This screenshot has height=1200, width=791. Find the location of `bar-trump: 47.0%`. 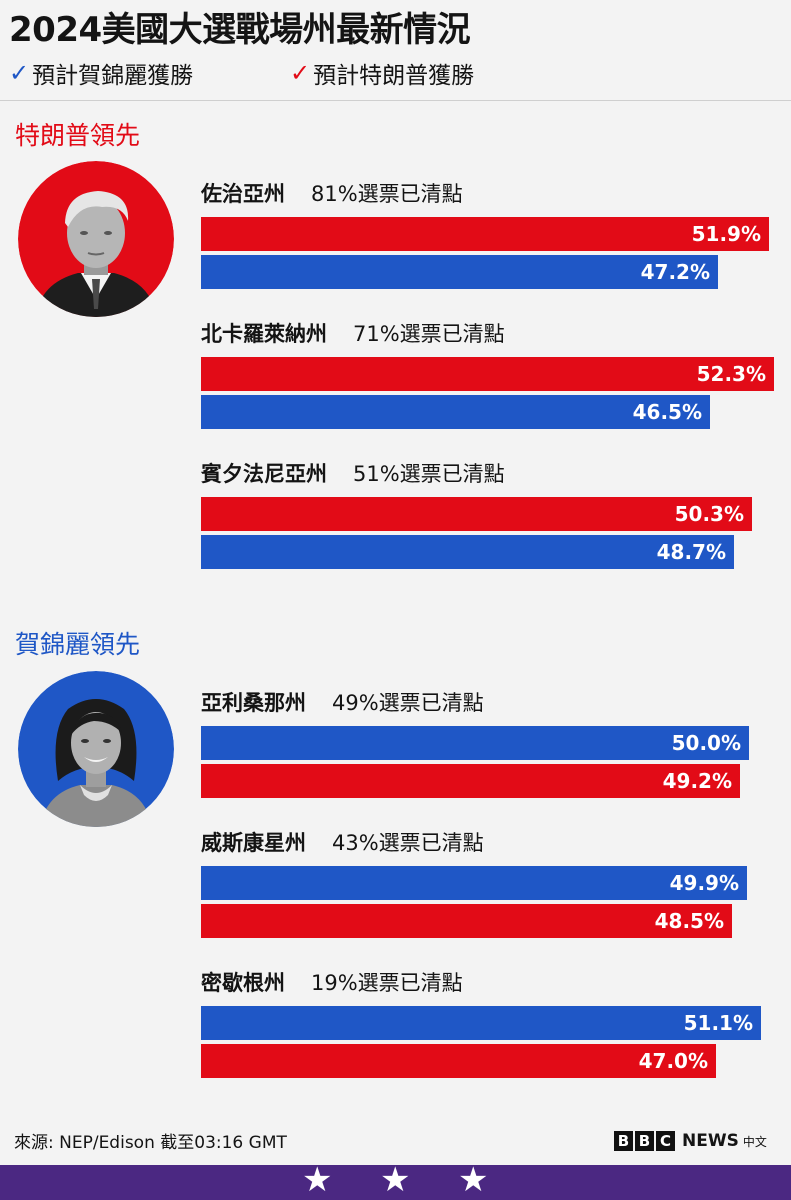

bar-trump: 47.0% is located at coordinates (458, 1061).